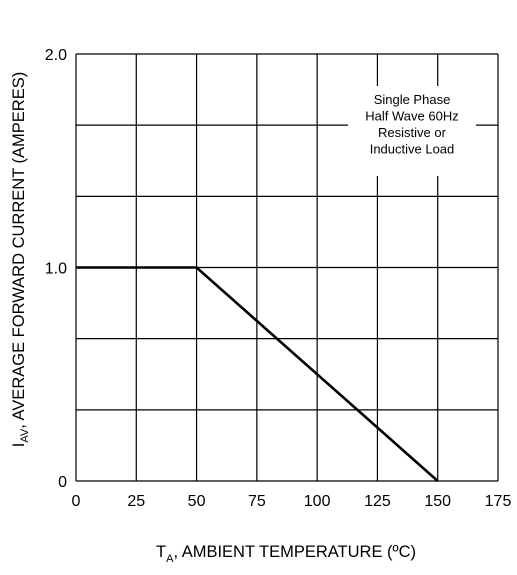  What do you see at coordinates (56, 55) in the screenshot?
I see `y-tick-label: 2.0` at bounding box center [56, 55].